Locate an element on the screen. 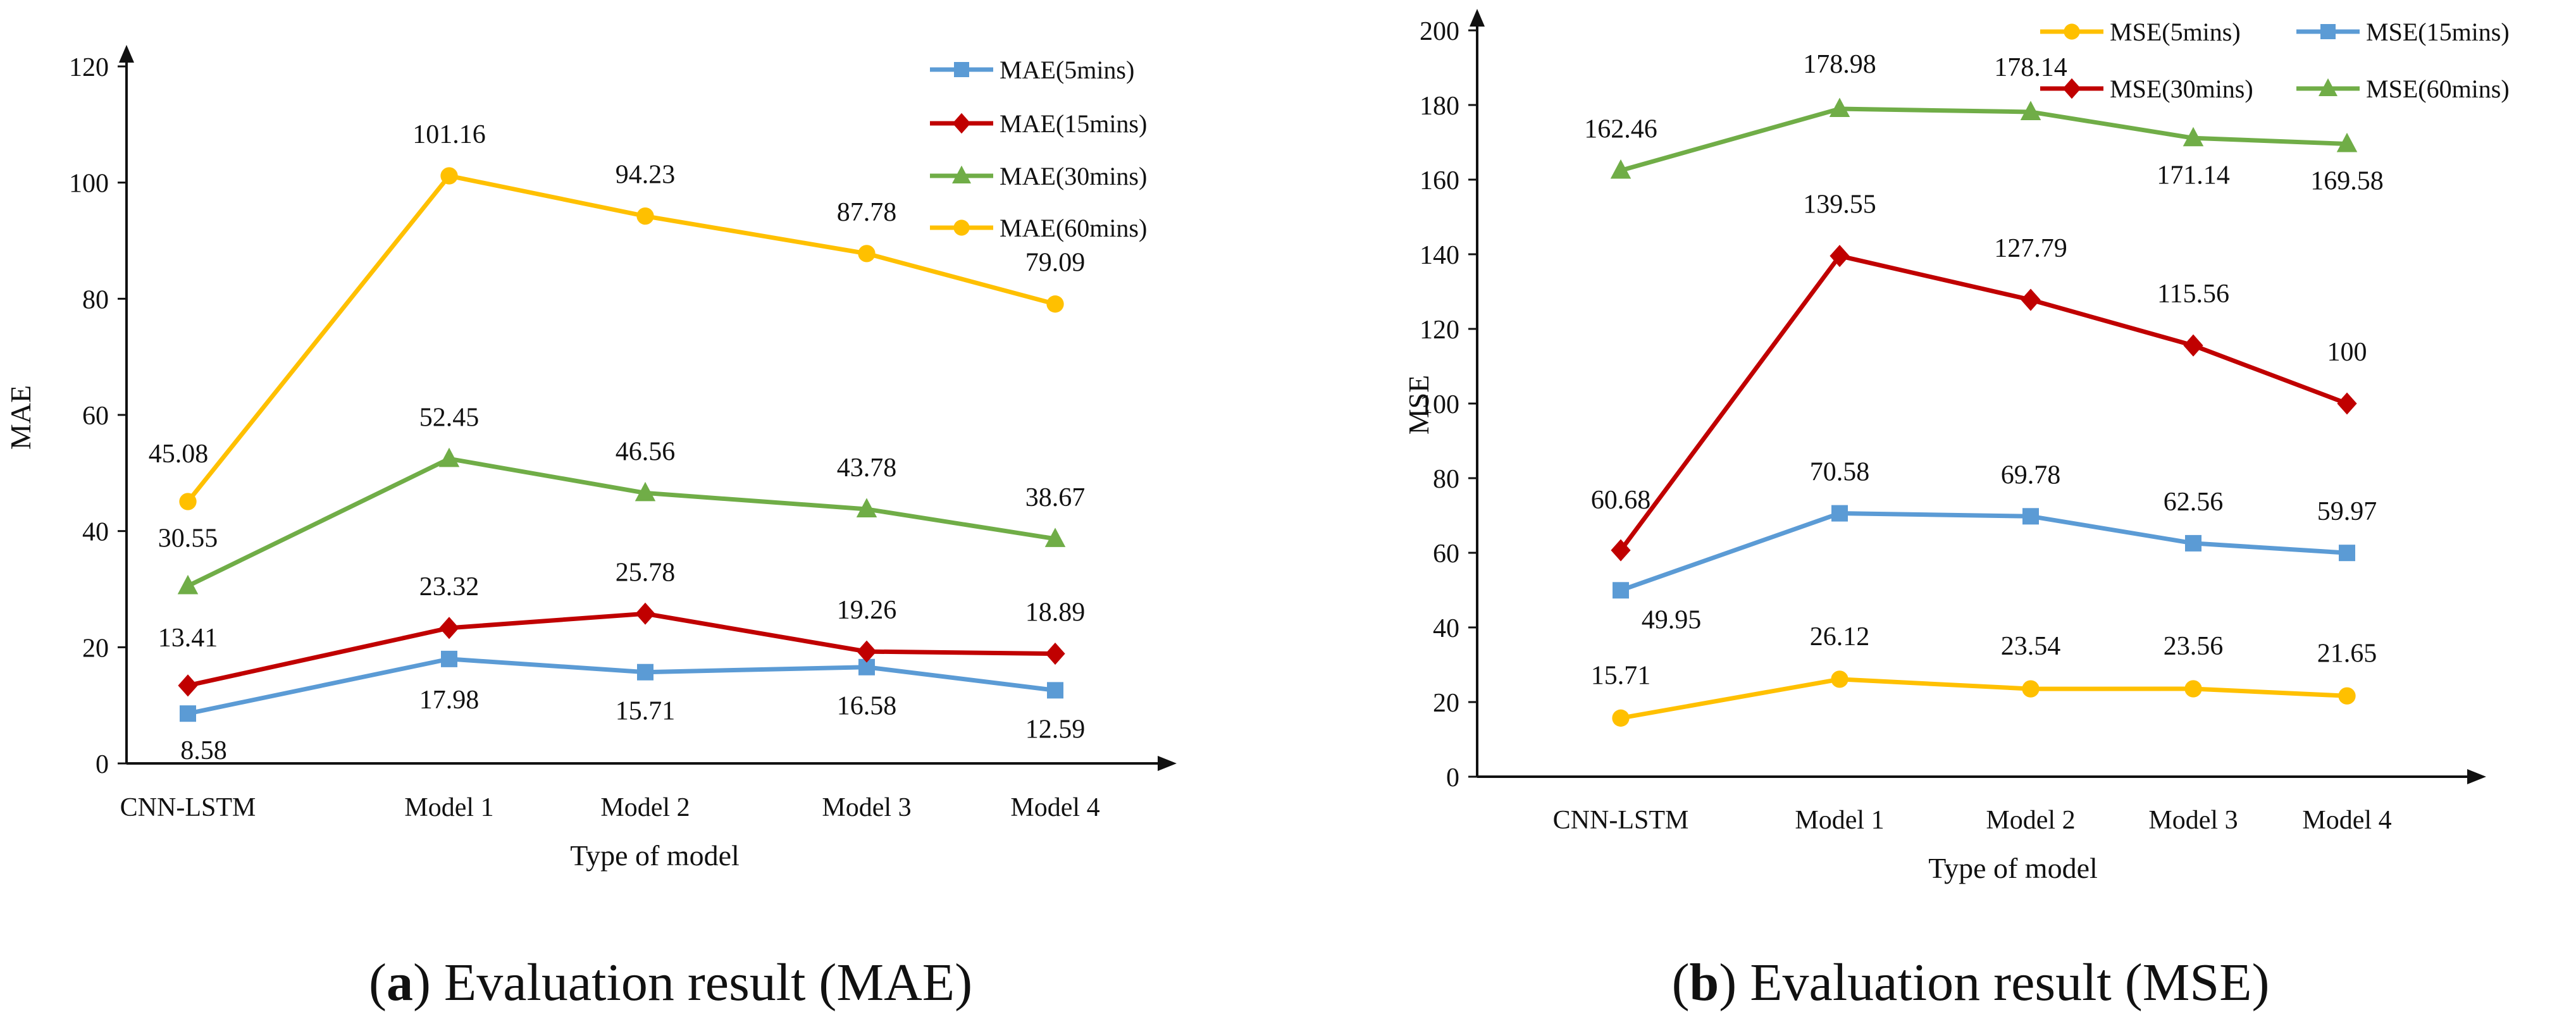  data-label: 59.97 is located at coordinates (2347, 512).